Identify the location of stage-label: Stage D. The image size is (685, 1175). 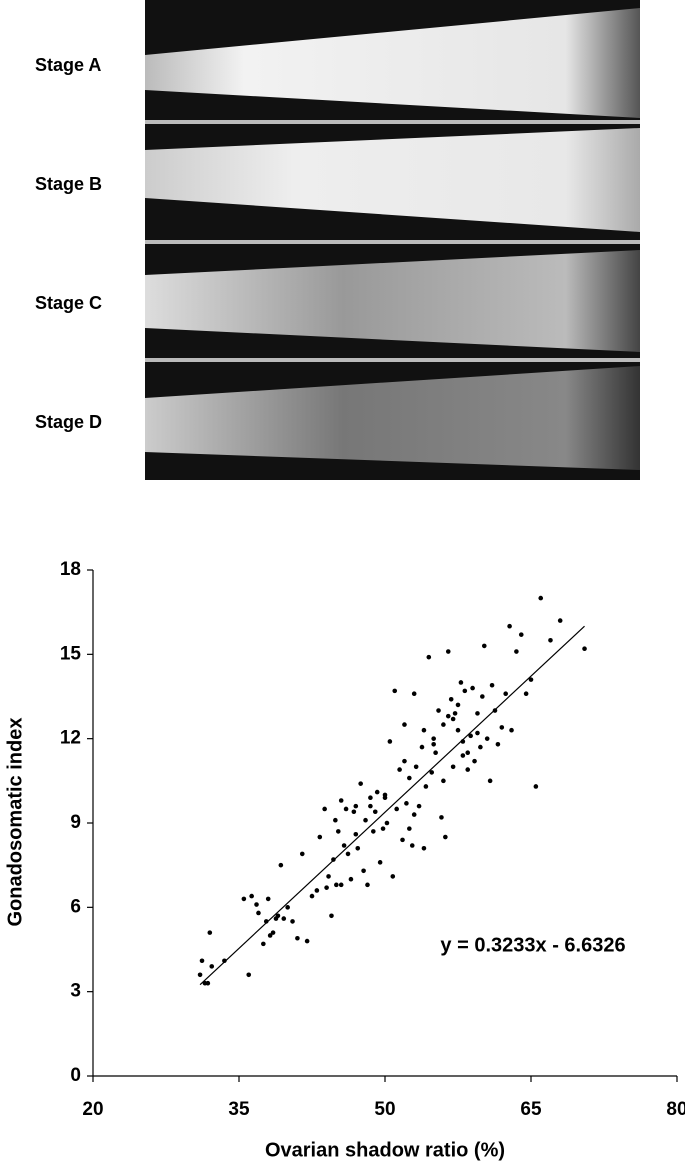
(68, 422).